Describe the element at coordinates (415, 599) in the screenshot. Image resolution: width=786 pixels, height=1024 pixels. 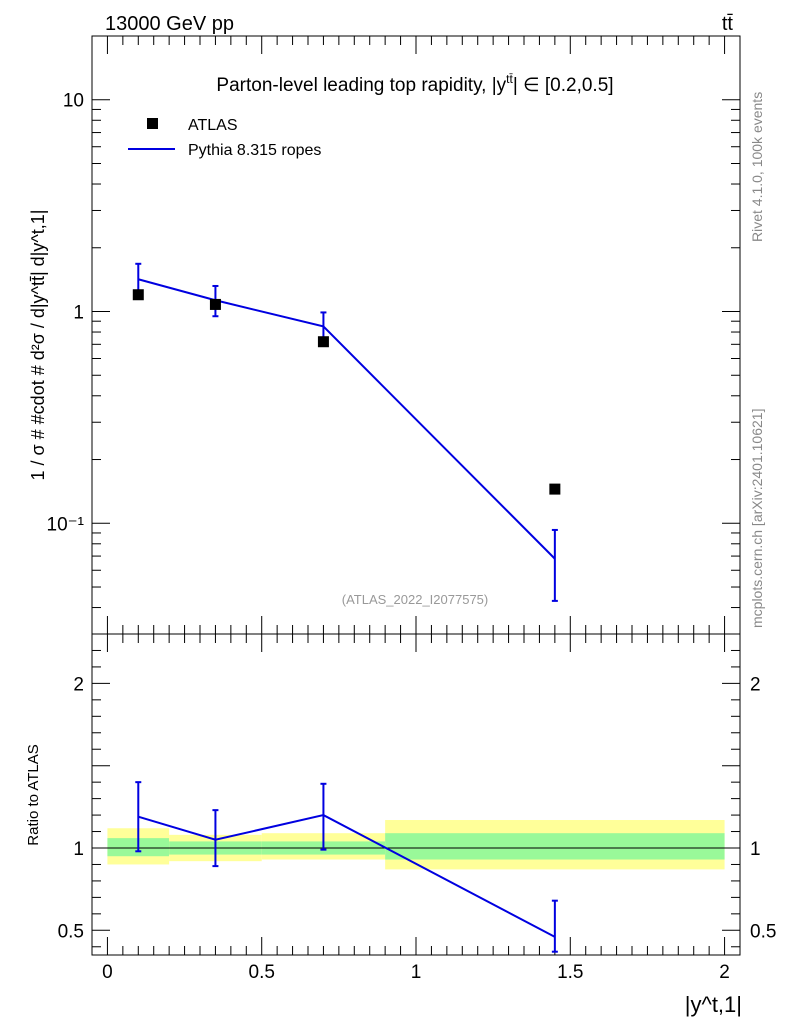
I see `analysis-watermark: (ATLAS_2022_I2077575)` at that location.